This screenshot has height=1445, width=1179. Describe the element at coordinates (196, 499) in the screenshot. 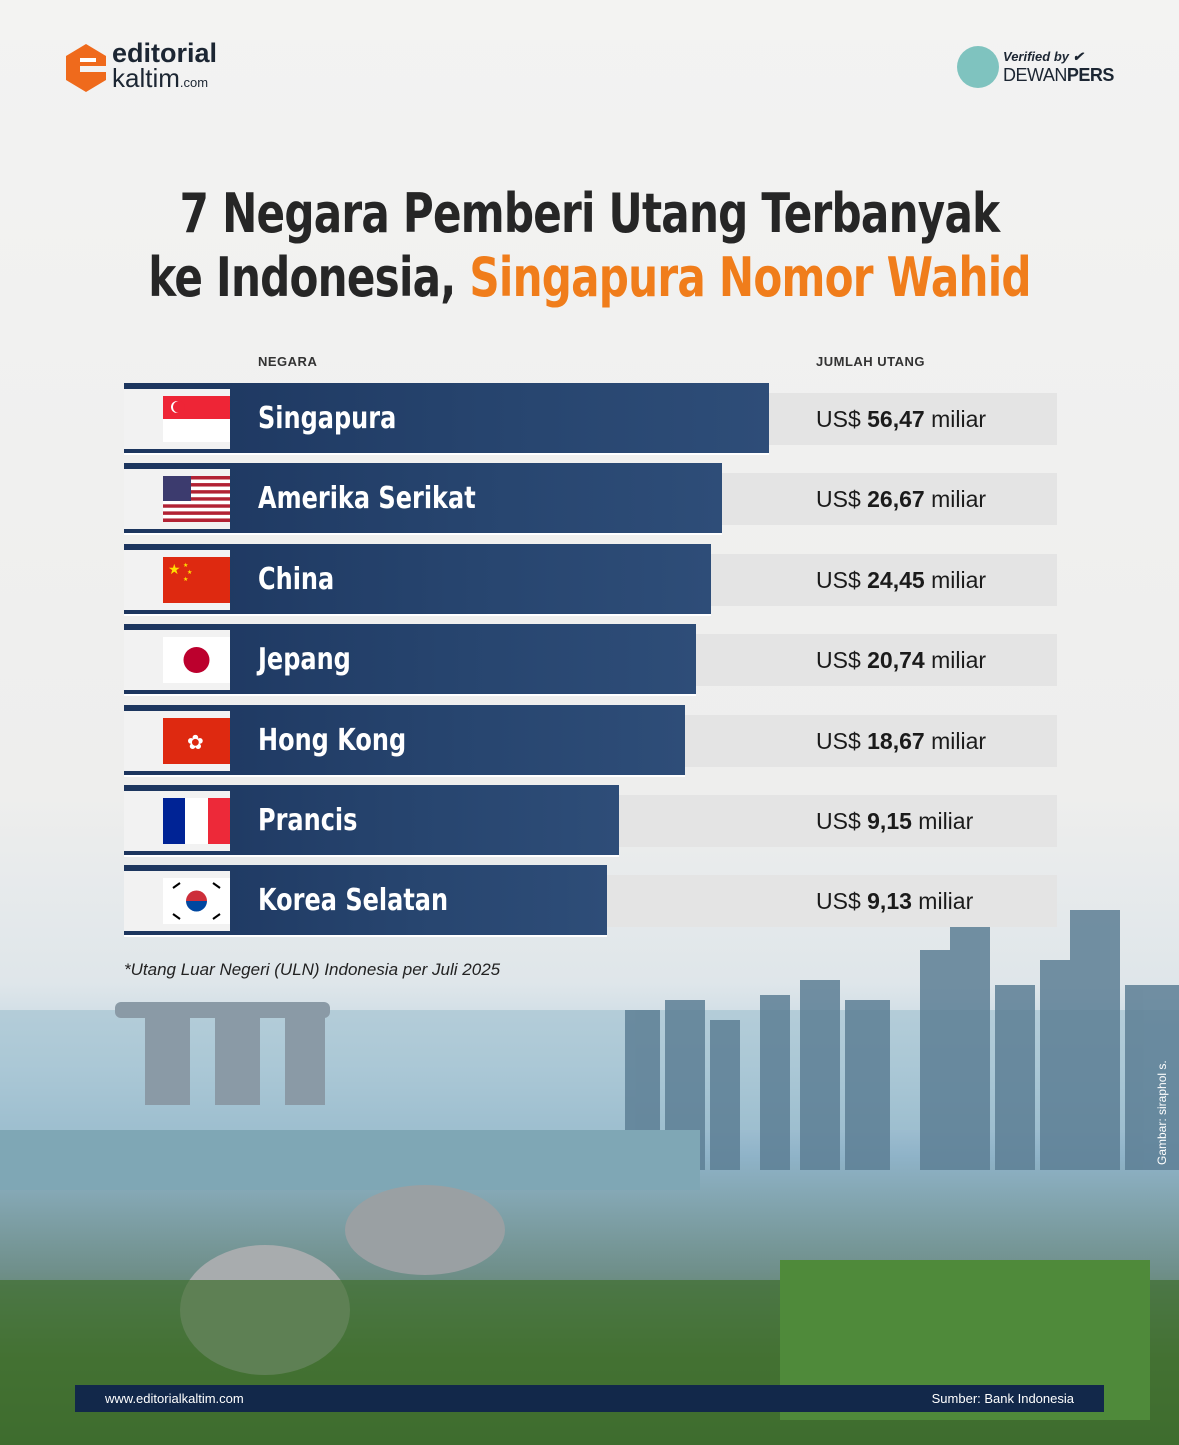

I see `usa-flag-icon` at that location.